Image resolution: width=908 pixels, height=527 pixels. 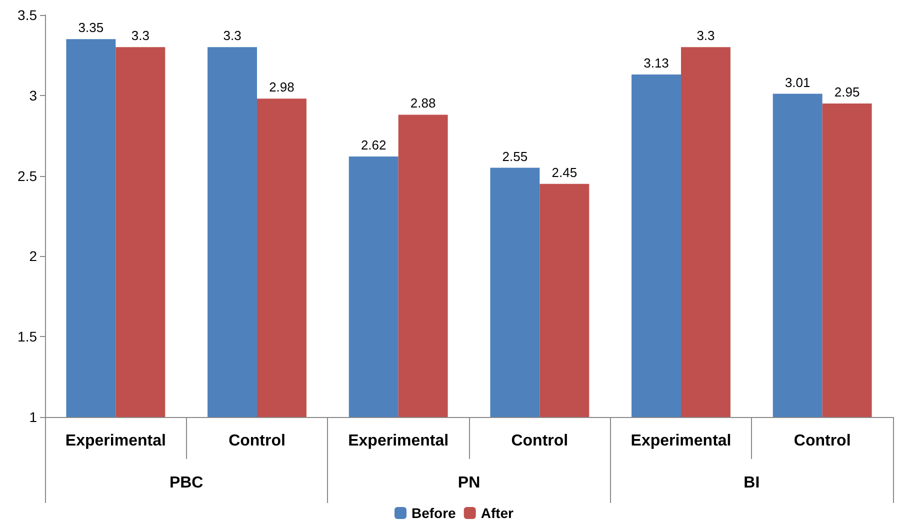 I want to click on data-label: 2.62, so click(x=373, y=145).